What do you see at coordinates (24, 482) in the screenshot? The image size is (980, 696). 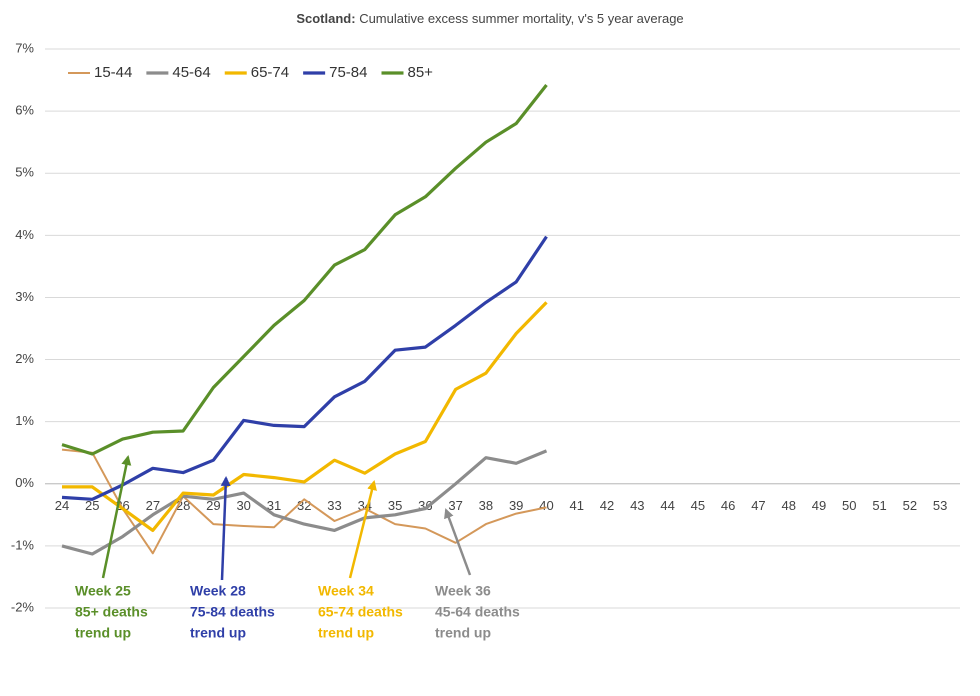 I see `y-tick-label: 0%` at bounding box center [24, 482].